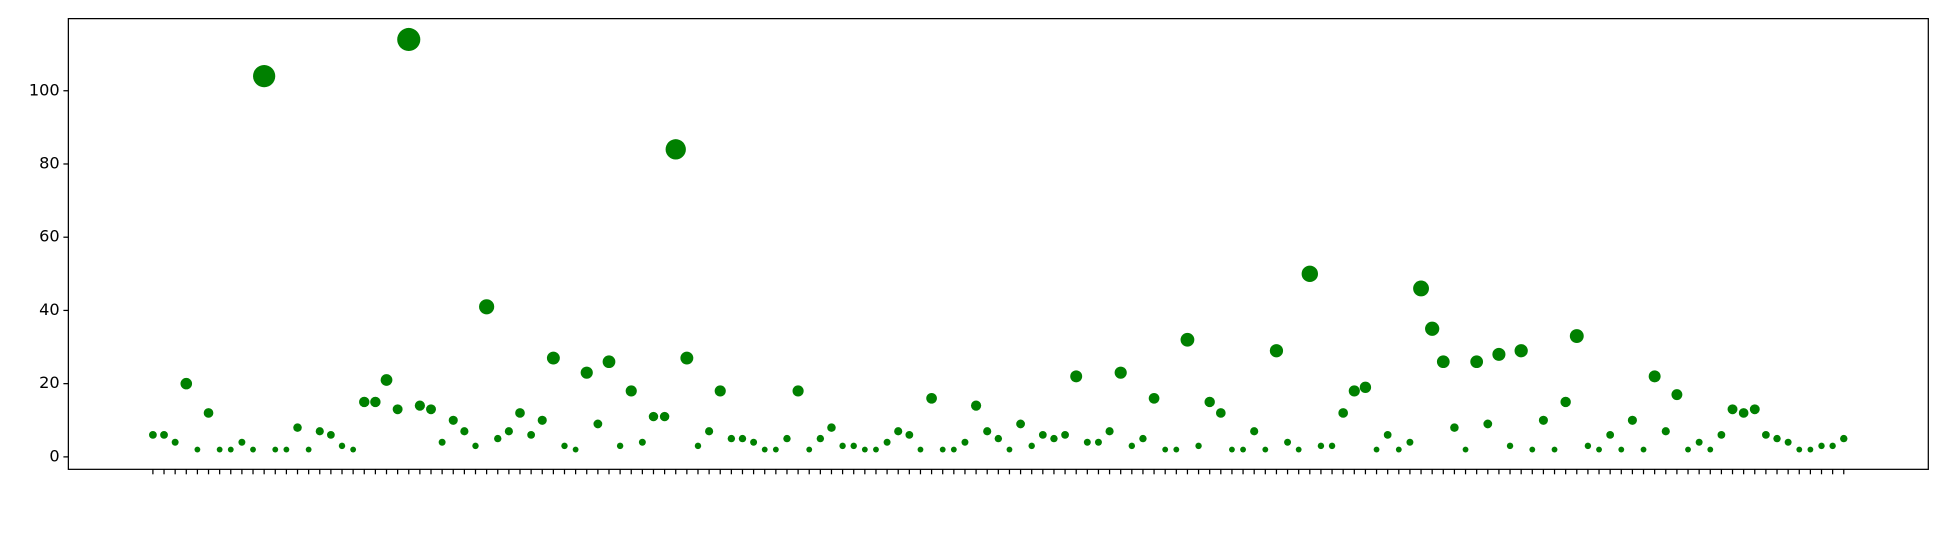 The width and height of the screenshot is (1947, 537). Describe the element at coordinates (44, 89) in the screenshot. I see `y-tick-label: 100` at that location.